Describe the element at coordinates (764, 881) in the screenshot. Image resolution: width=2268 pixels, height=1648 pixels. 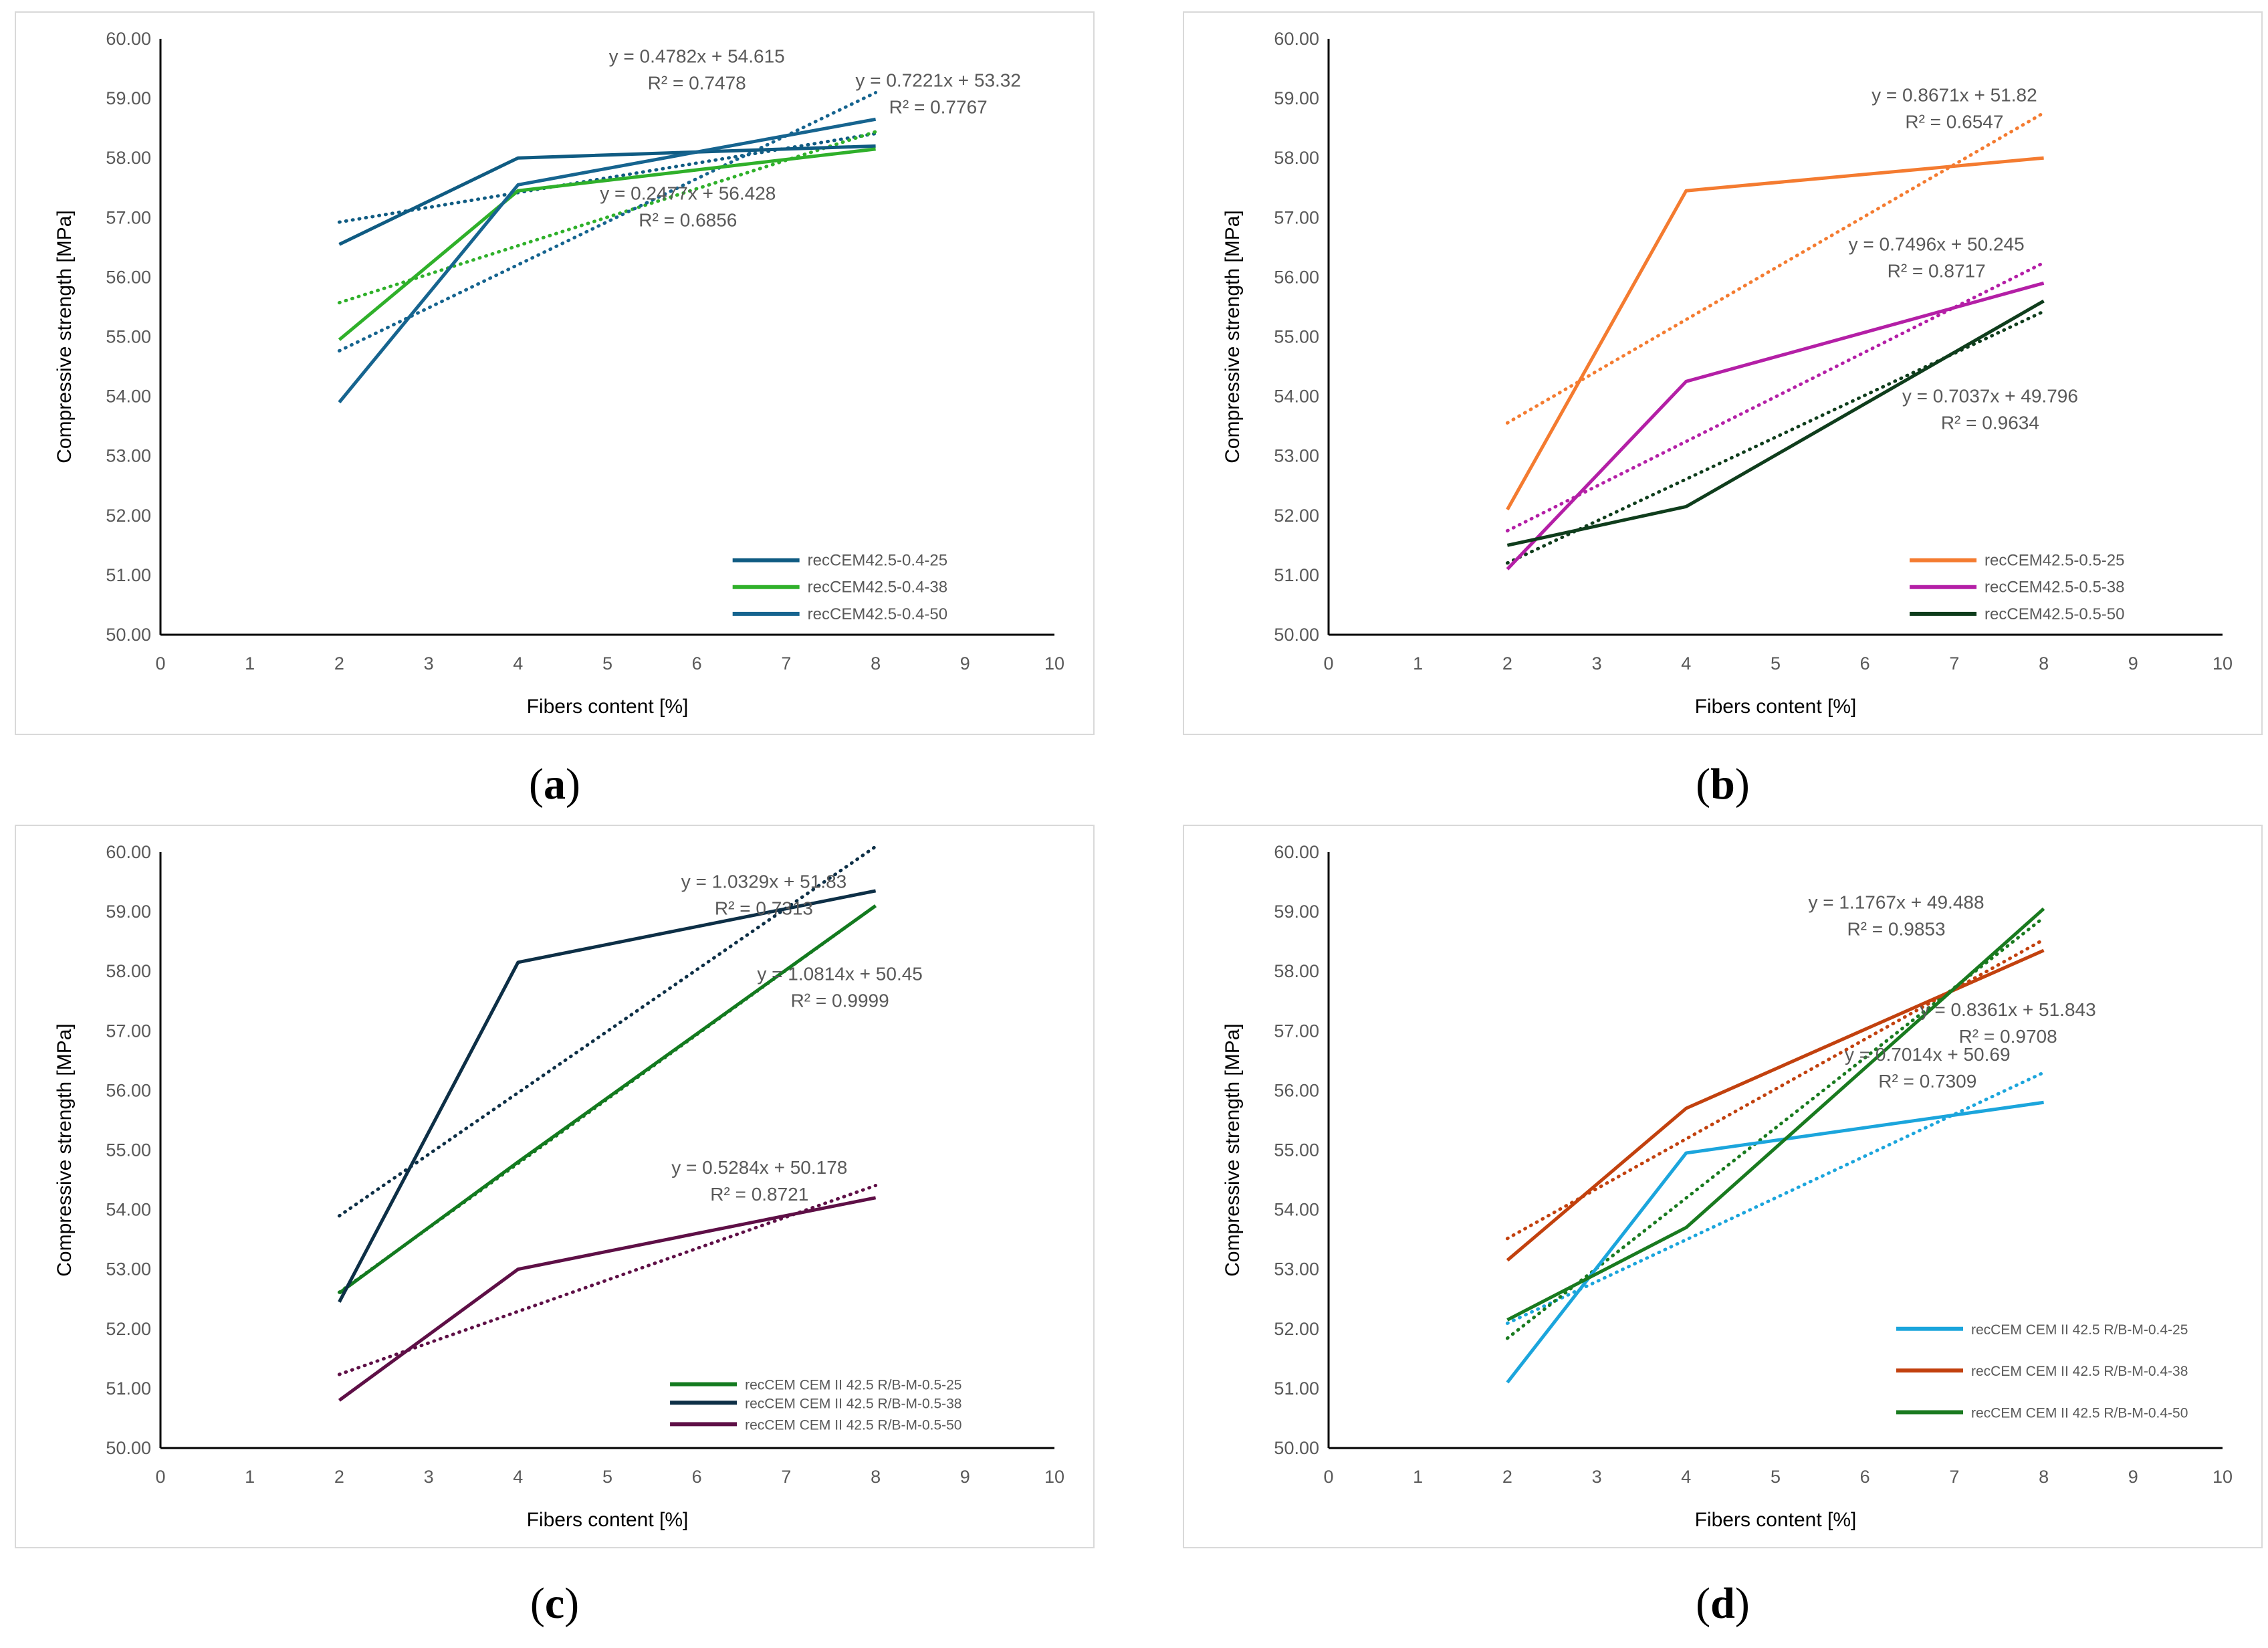
I see `trendline-equation: y = 1.0329x + 51.83` at that location.